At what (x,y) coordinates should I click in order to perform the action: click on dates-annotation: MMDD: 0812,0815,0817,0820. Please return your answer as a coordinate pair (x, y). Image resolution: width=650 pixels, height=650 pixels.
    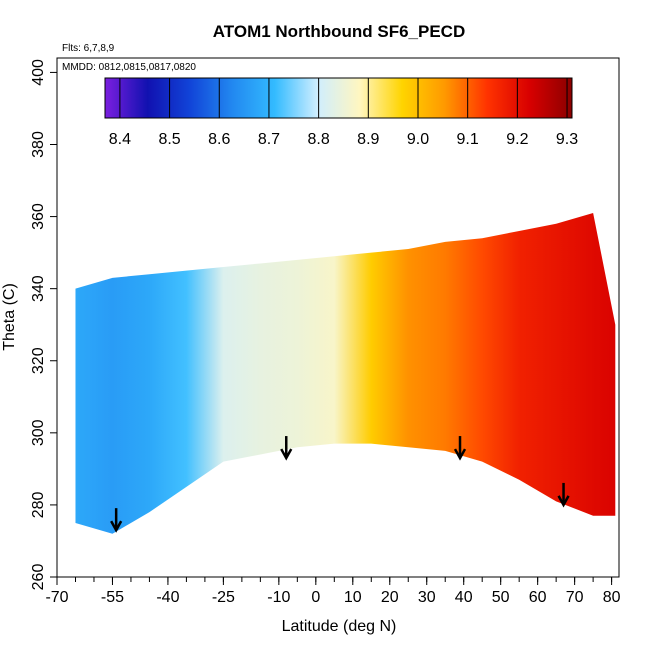
    Looking at the image, I should click on (129, 67).